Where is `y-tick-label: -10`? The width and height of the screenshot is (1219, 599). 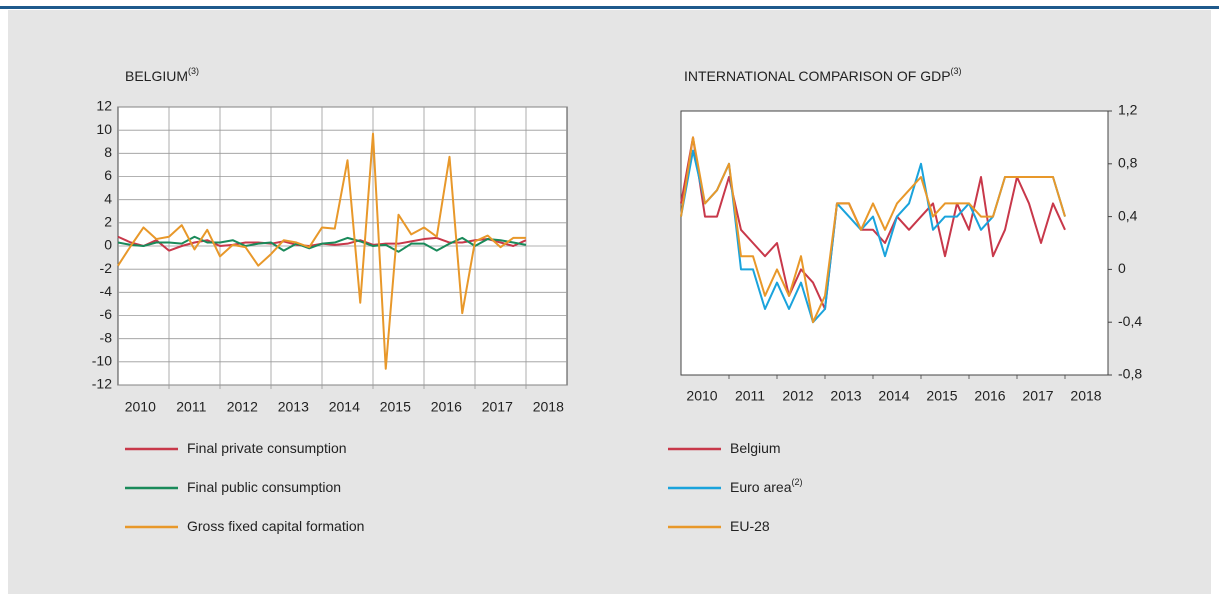 y-tick-label: -10 is located at coordinates (102, 361).